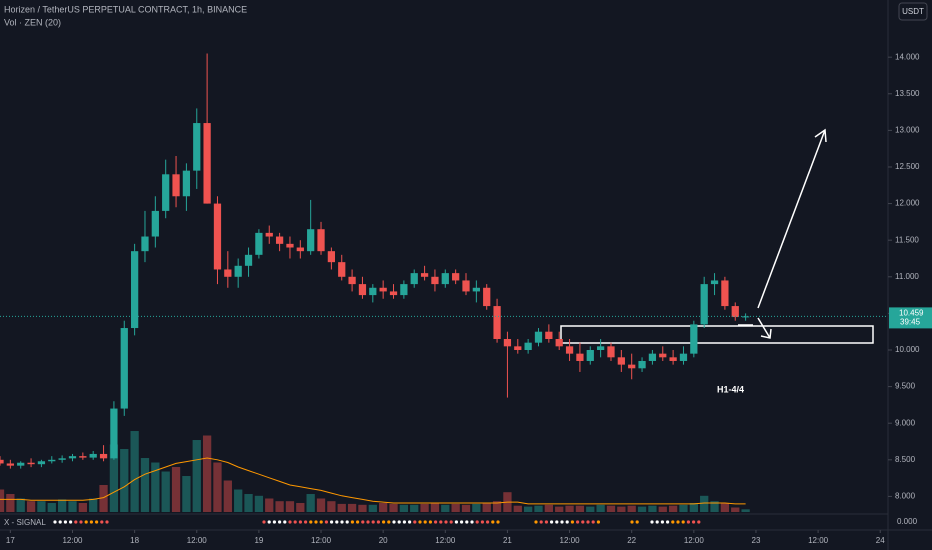 This screenshot has width=932, height=550. What do you see at coordinates (258, 540) in the screenshot?
I see `x-tick-label: 19` at bounding box center [258, 540].